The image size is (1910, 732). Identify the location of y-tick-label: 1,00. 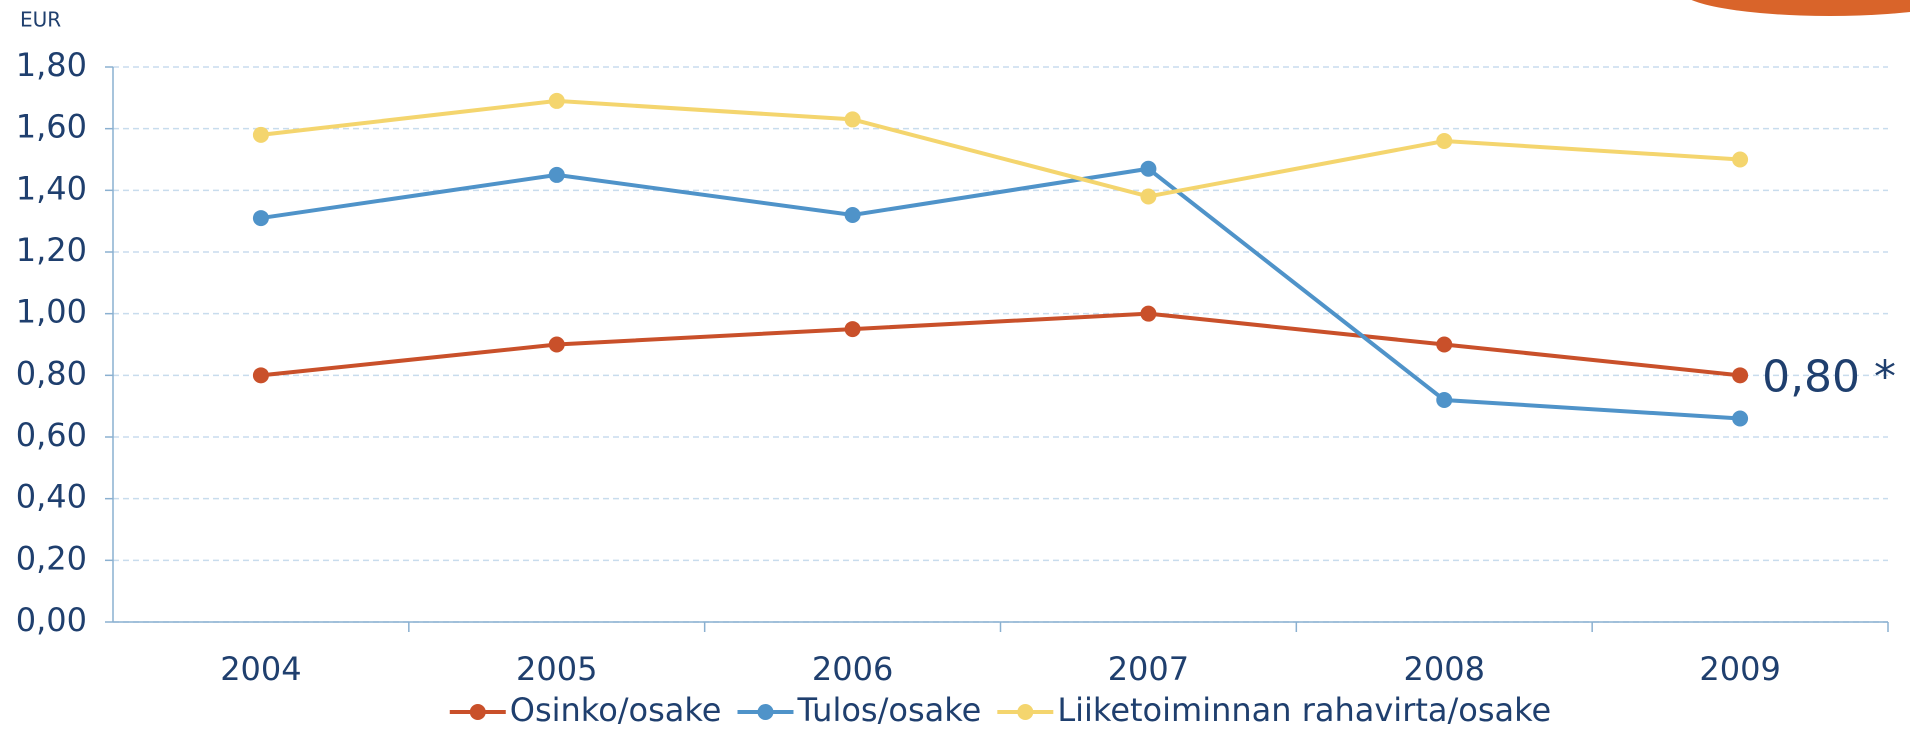
(51, 312).